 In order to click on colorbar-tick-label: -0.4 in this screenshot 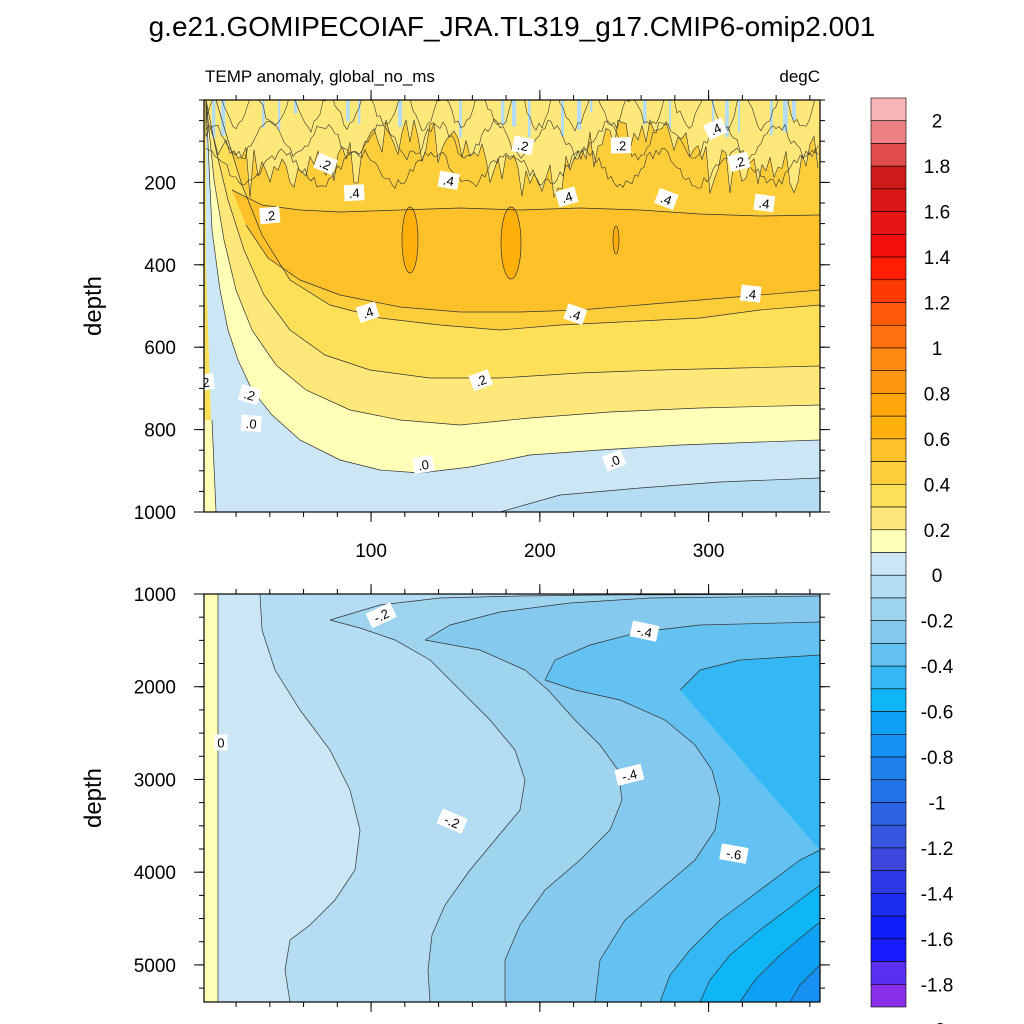, I will do `click(937, 667)`.